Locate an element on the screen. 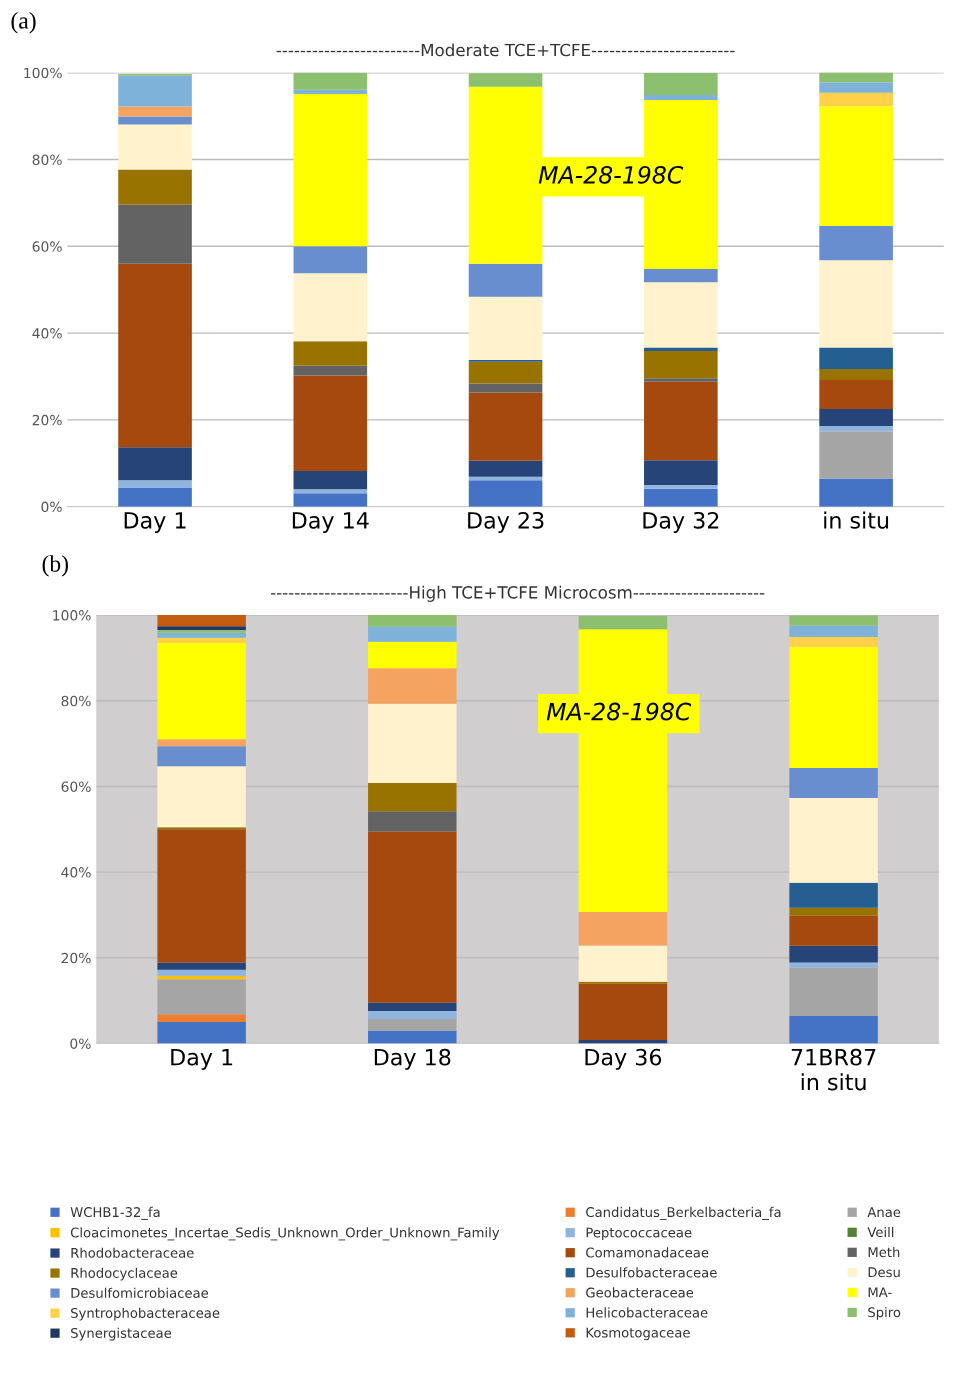  legend-label: Desulfomicrobiaceae is located at coordinates (140, 1292).